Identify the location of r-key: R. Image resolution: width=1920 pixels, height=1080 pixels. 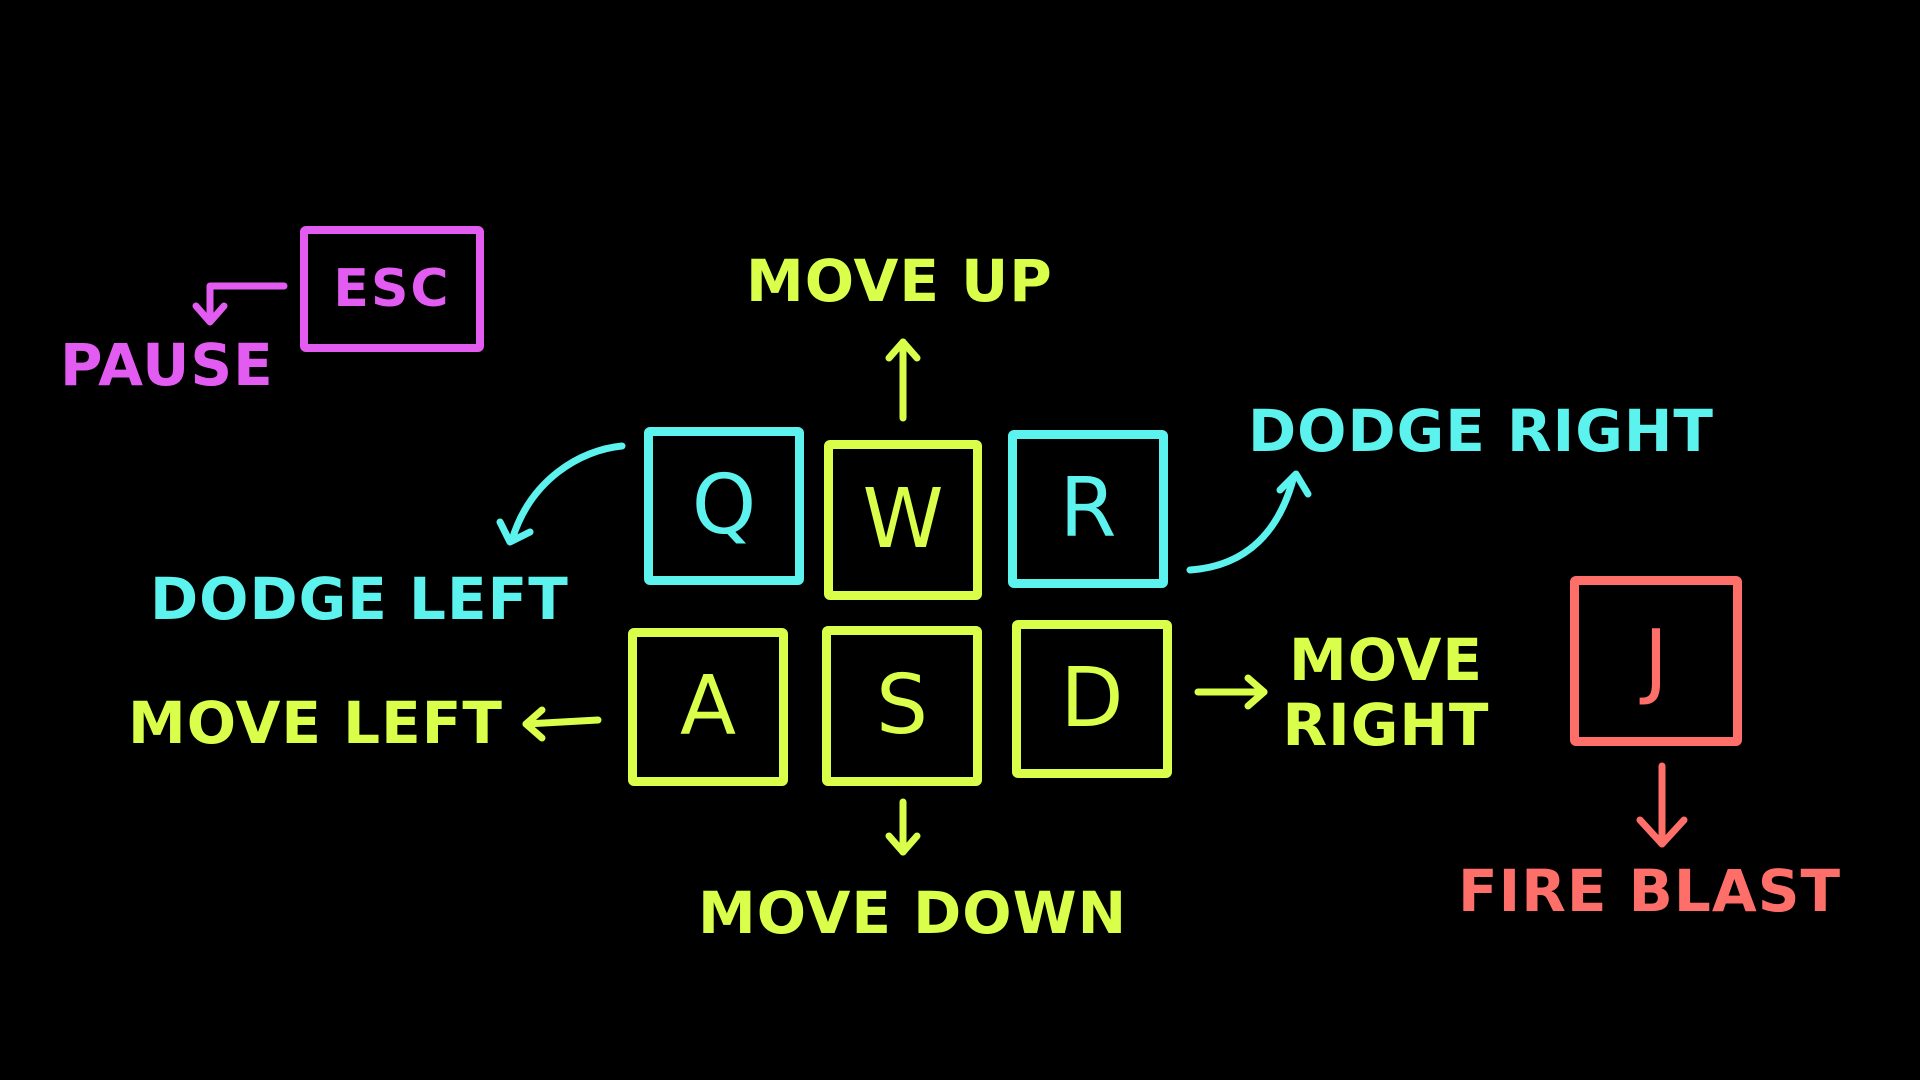
(1088, 509).